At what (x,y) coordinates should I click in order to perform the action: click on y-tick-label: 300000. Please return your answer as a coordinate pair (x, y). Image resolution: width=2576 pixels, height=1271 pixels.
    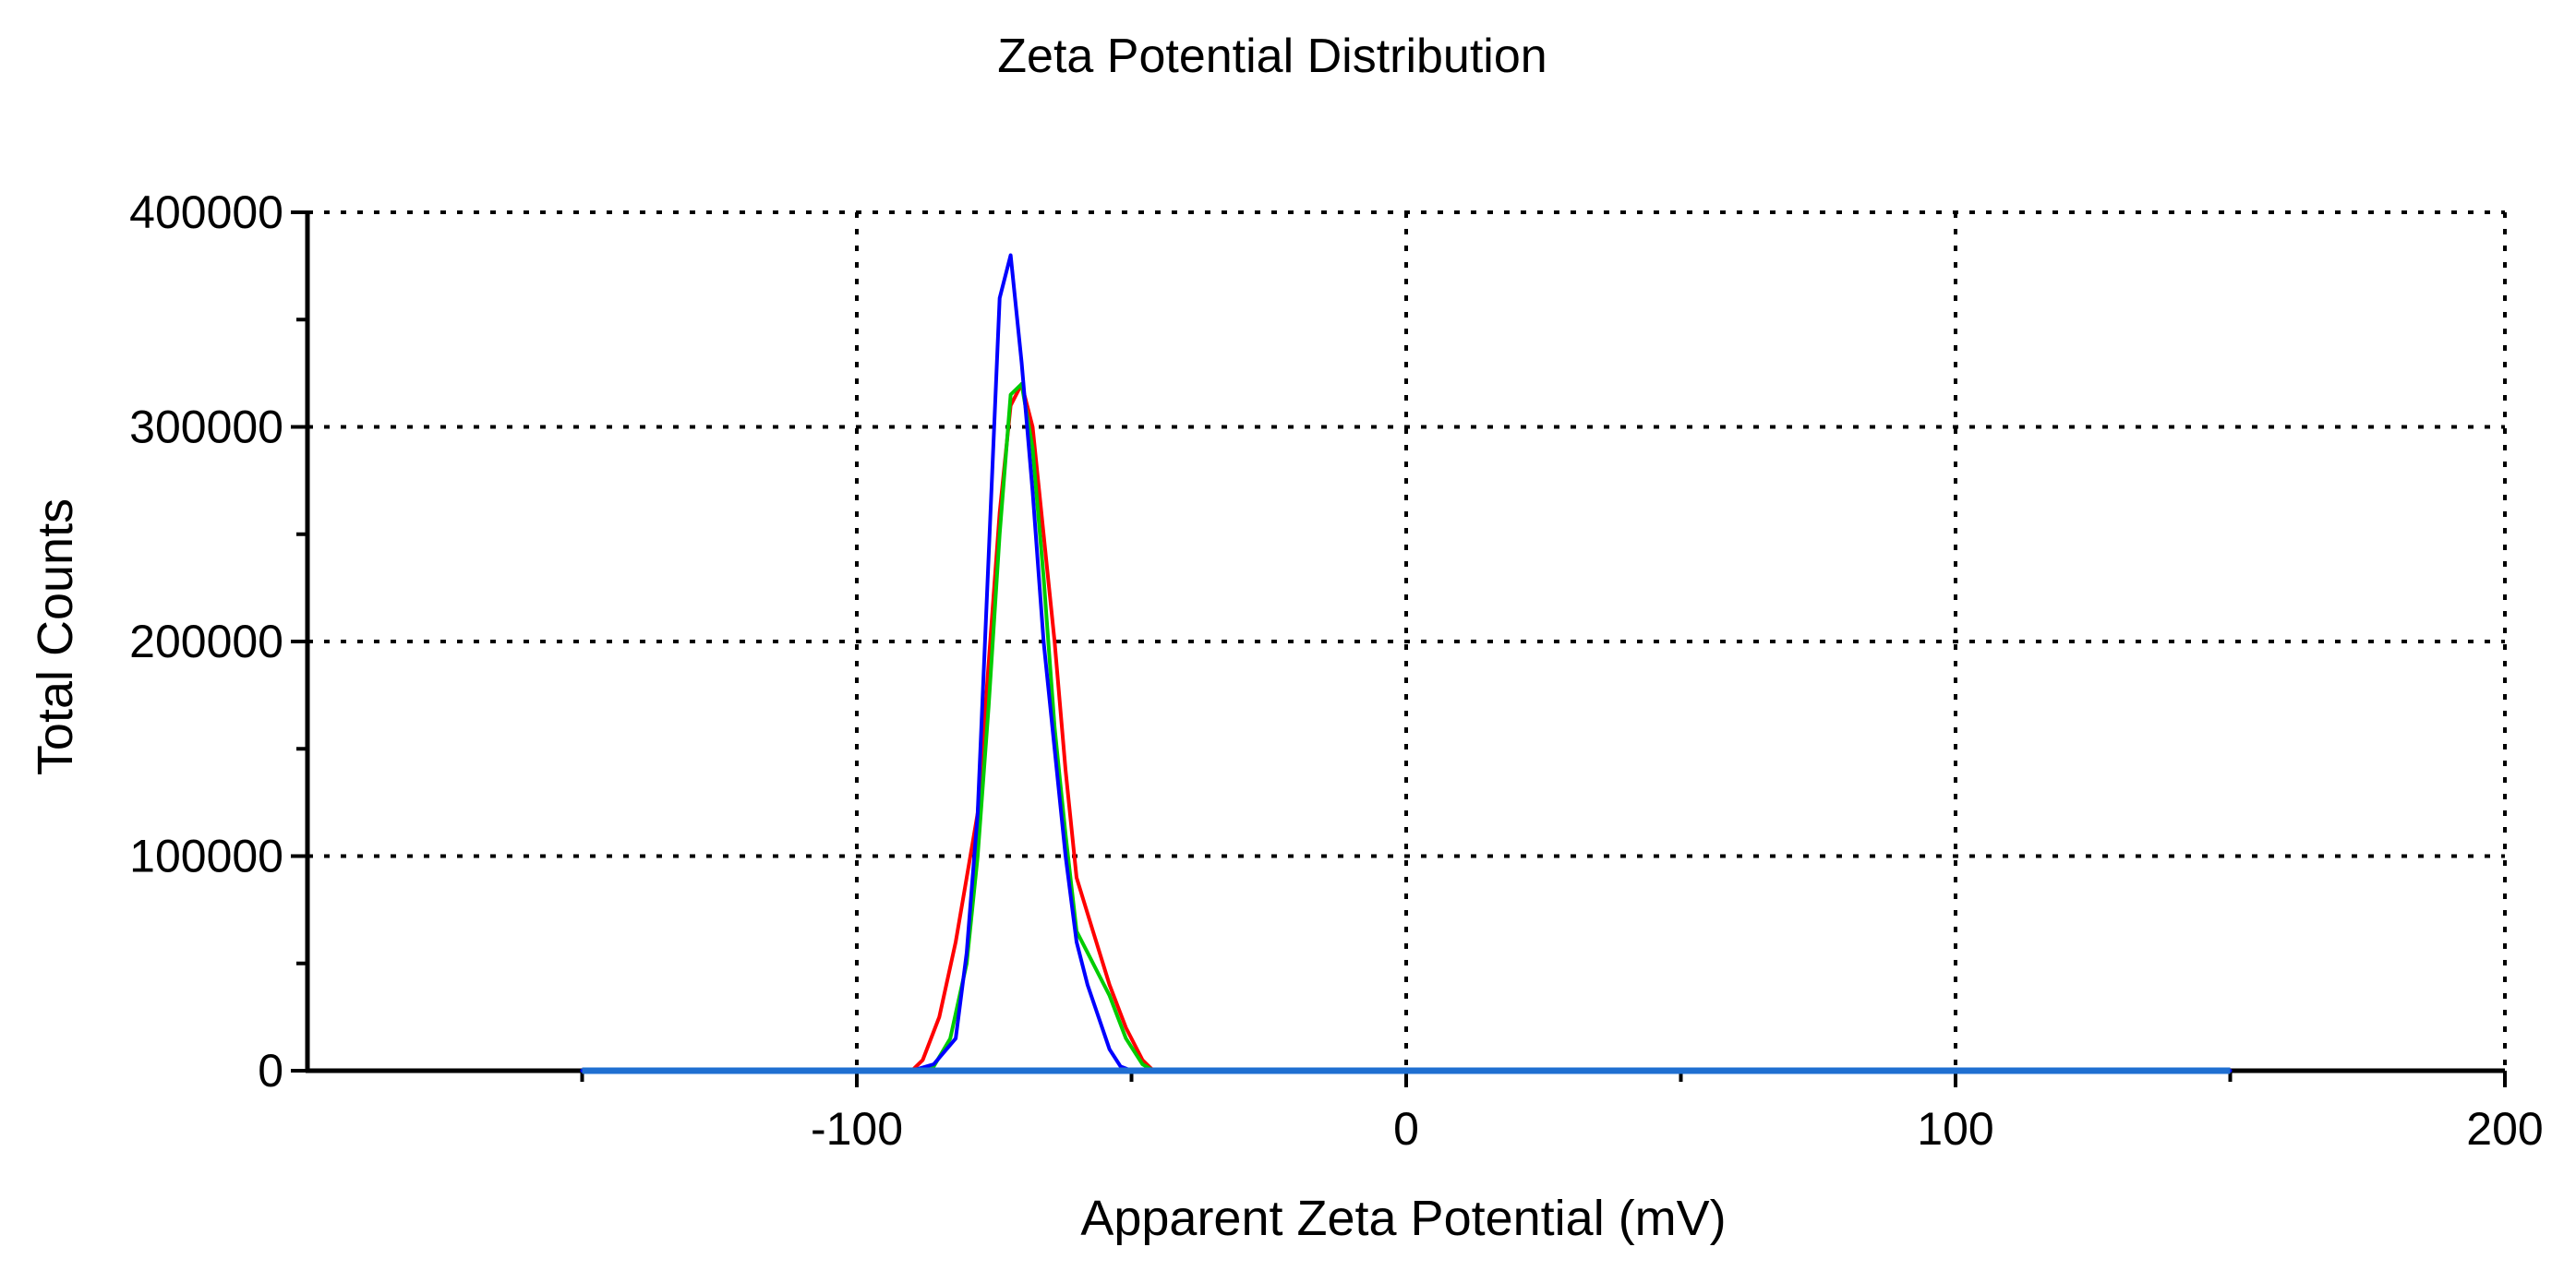
    Looking at the image, I should click on (206, 427).